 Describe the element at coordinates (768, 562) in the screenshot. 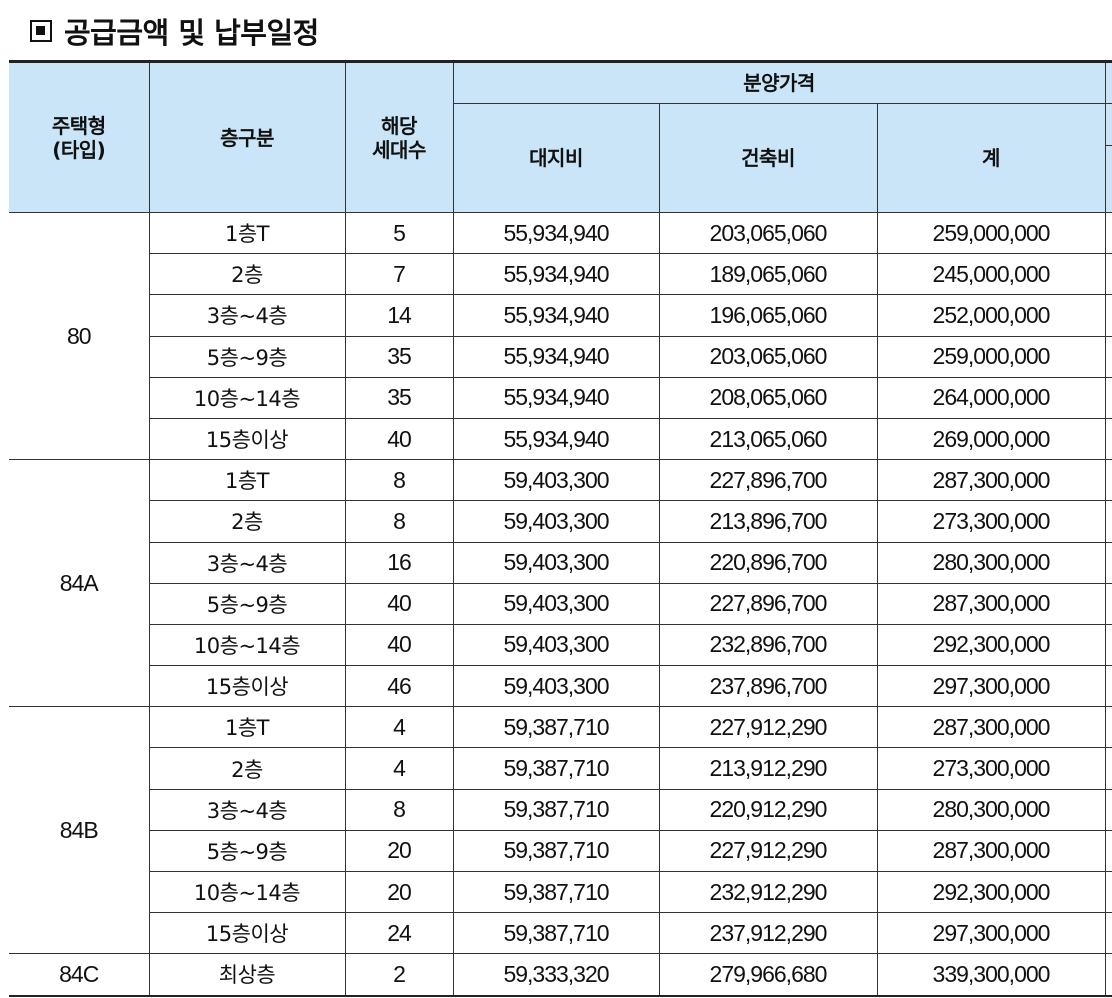

I see `cell-building: 220,896,700` at that location.